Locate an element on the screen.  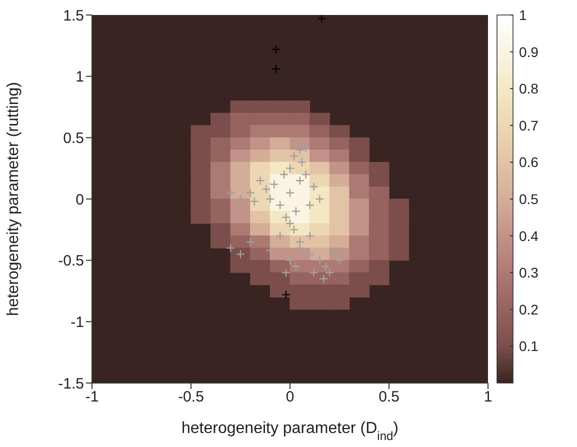
color-bar-label: 0.9 is located at coordinates (529, 52).